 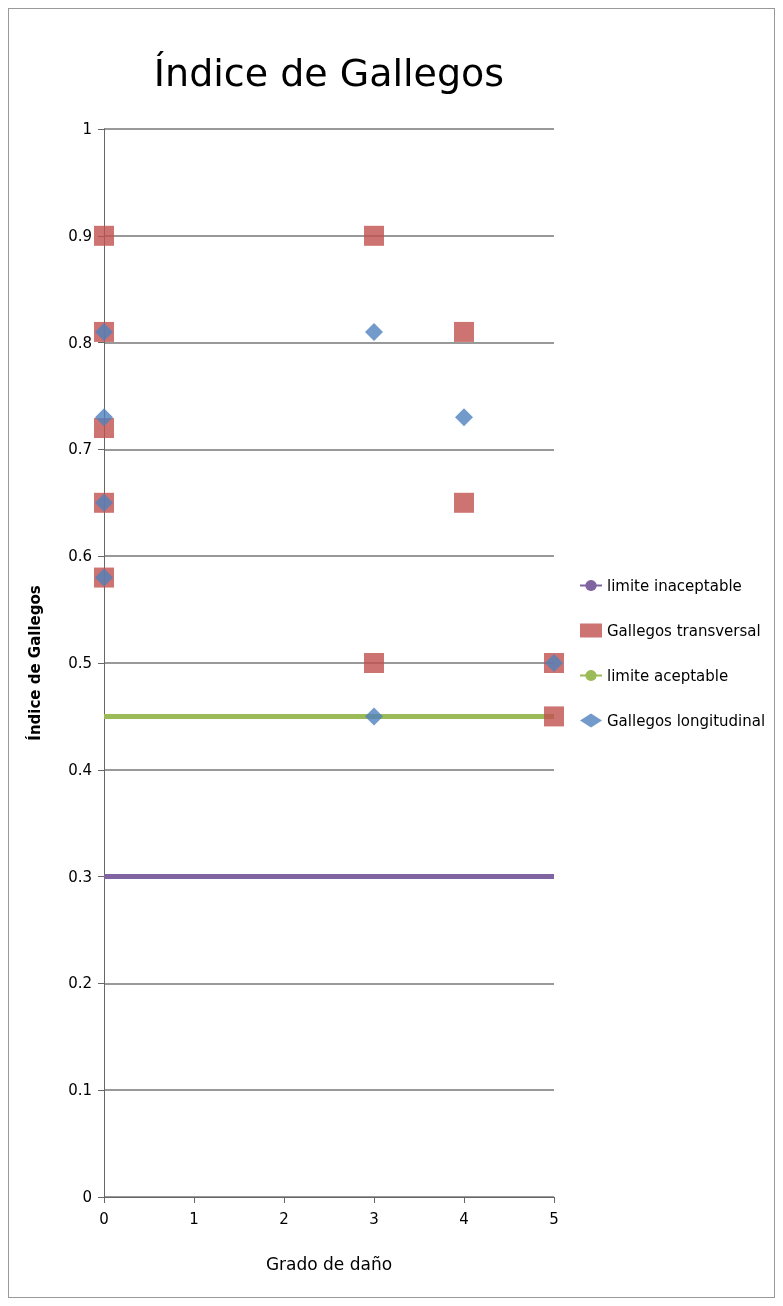 What do you see at coordinates (80, 876) in the screenshot?
I see `y-tick-label: 0.3` at bounding box center [80, 876].